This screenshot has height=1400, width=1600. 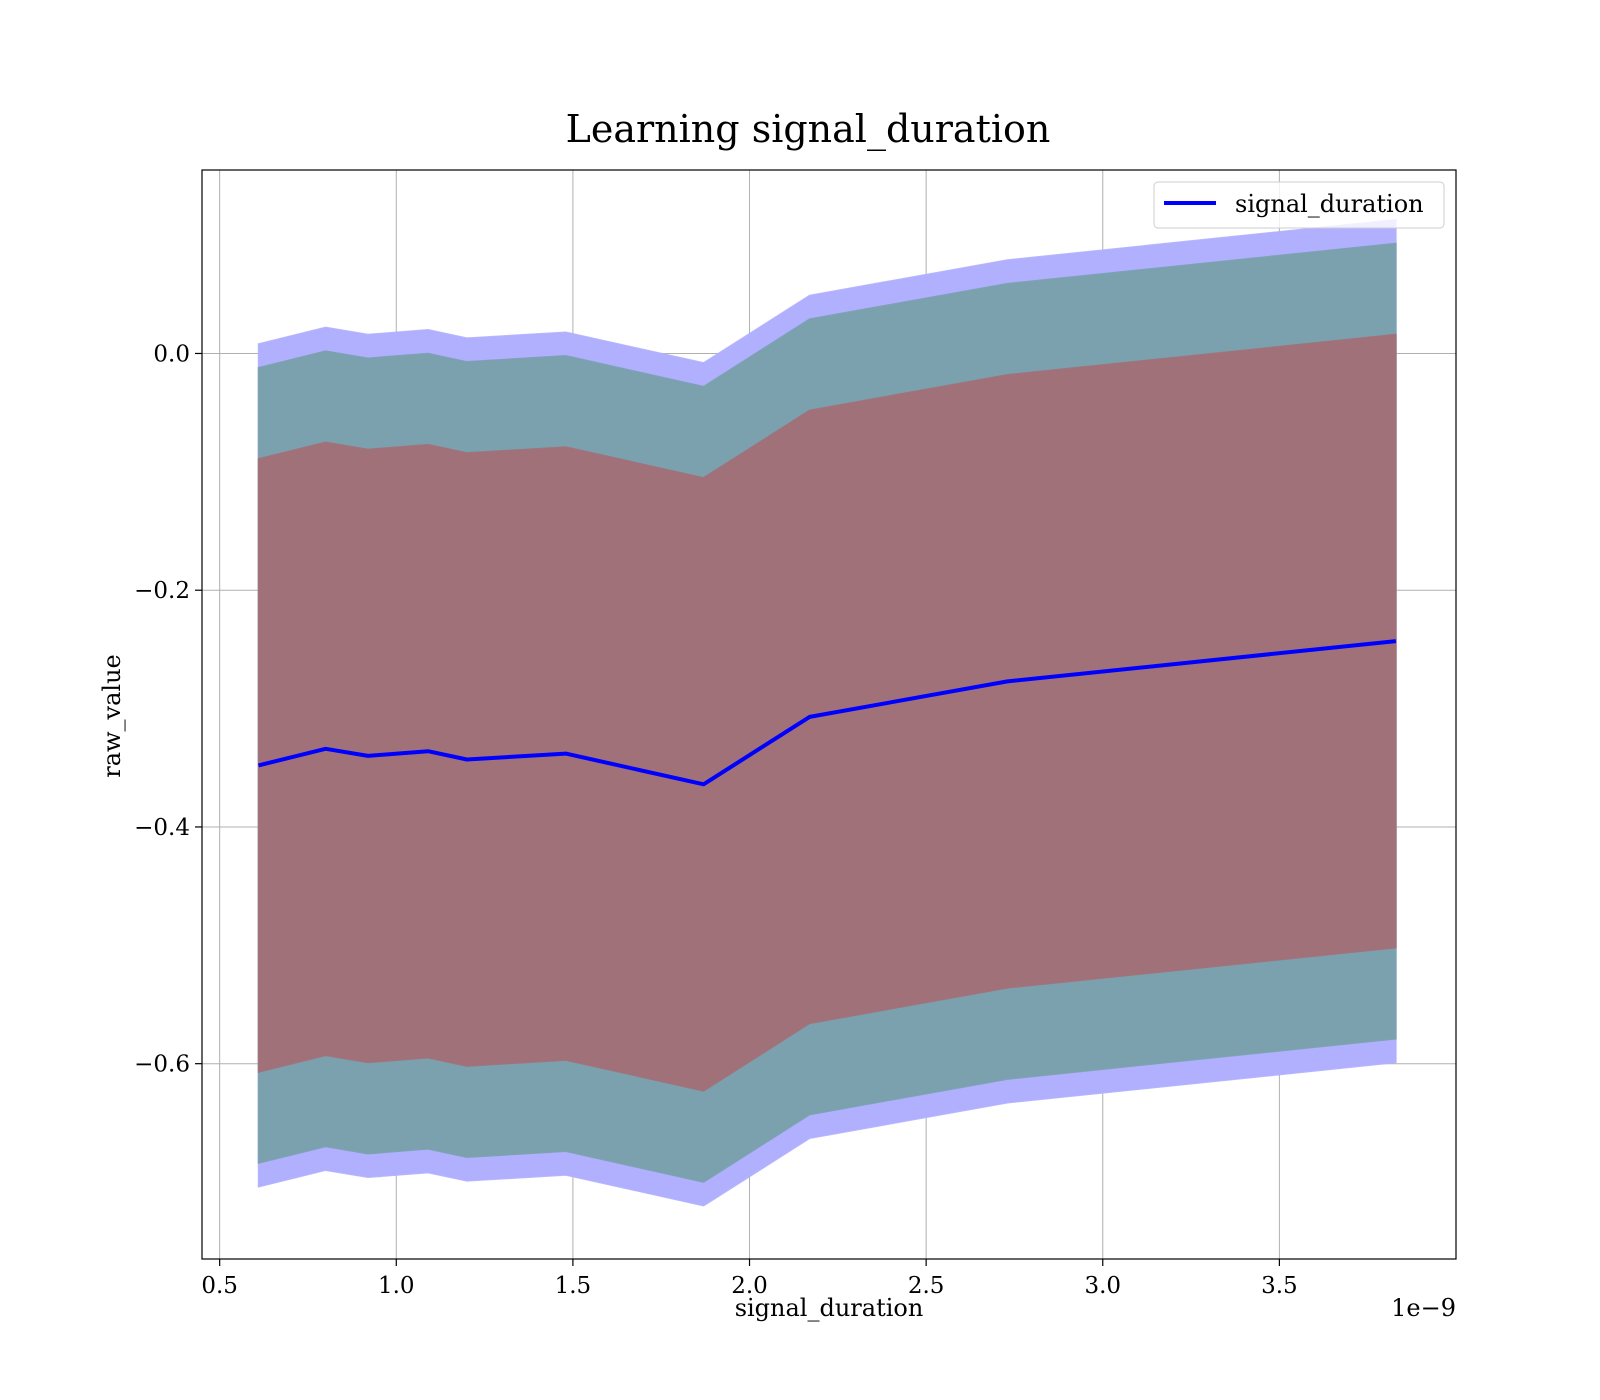 I want to click on series-lines, so click(x=827, y=713).